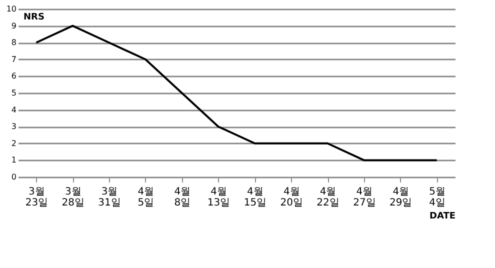  Describe the element at coordinates (437, 197) in the screenshot. I see `x-tick-label: 5월 4일` at that location.